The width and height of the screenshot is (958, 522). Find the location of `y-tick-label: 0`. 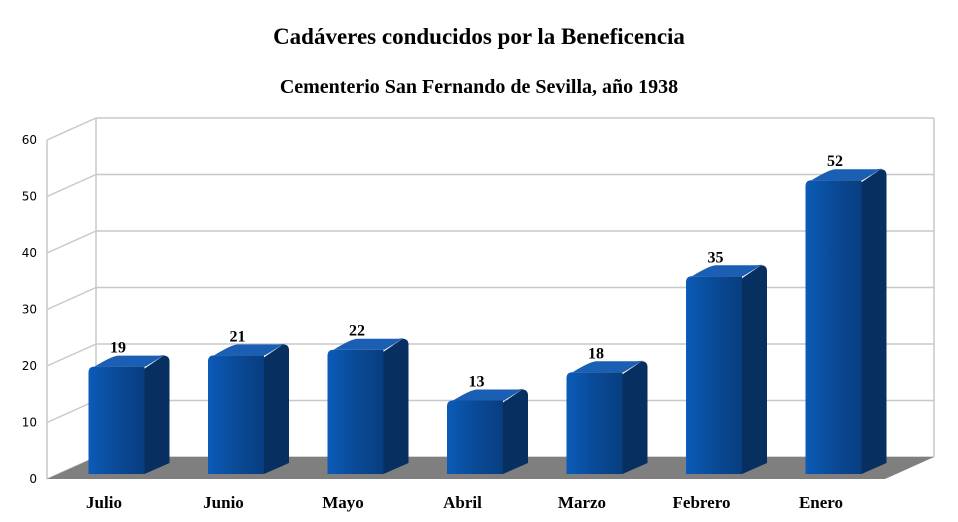

y-tick-label: 0 is located at coordinates (33, 479).